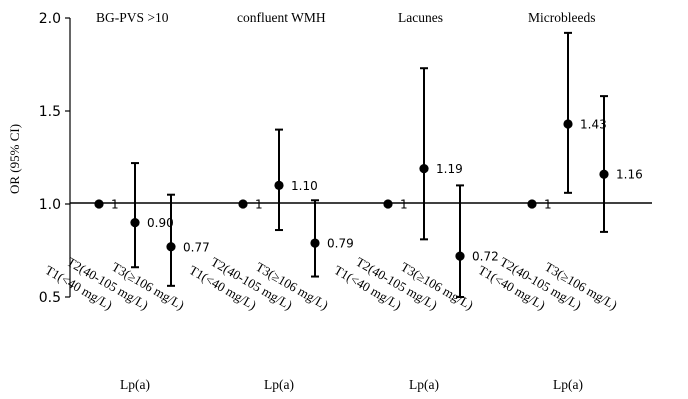  What do you see at coordinates (340, 244) in the screenshot?
I see `data-label: 0.79` at bounding box center [340, 244].